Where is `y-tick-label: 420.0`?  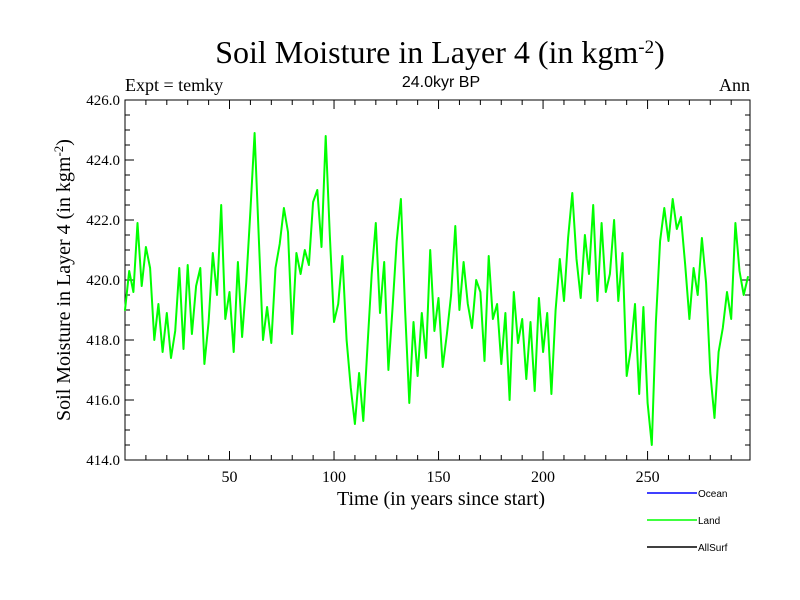
y-tick-label: 420.0 is located at coordinates (103, 281).